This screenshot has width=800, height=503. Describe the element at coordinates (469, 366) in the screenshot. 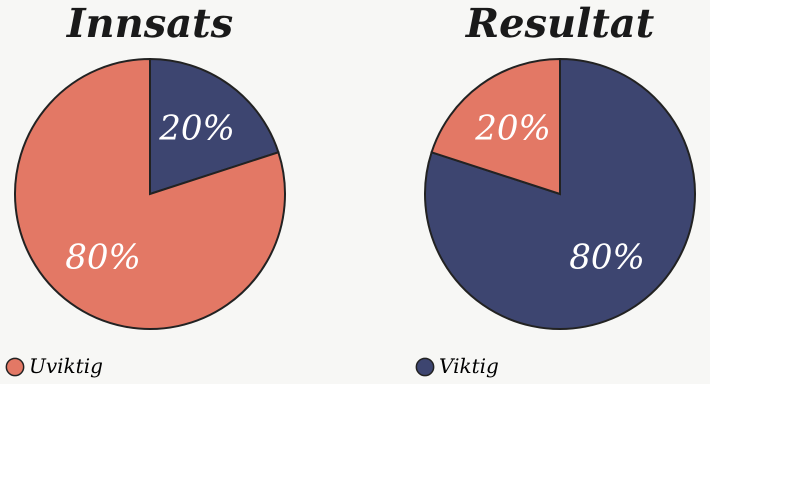

I see `legend-label: Viktig` at that location.